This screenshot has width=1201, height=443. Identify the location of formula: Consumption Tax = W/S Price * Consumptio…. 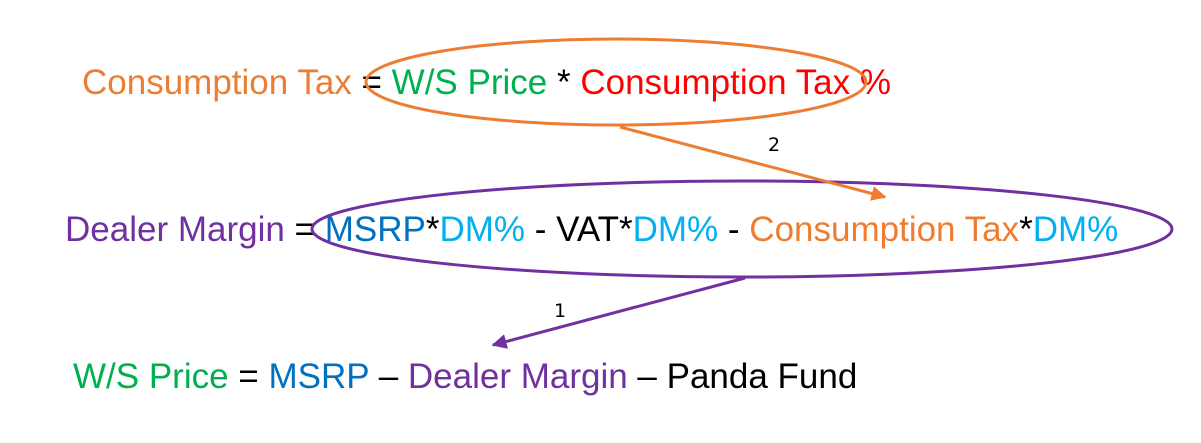
(486, 82).